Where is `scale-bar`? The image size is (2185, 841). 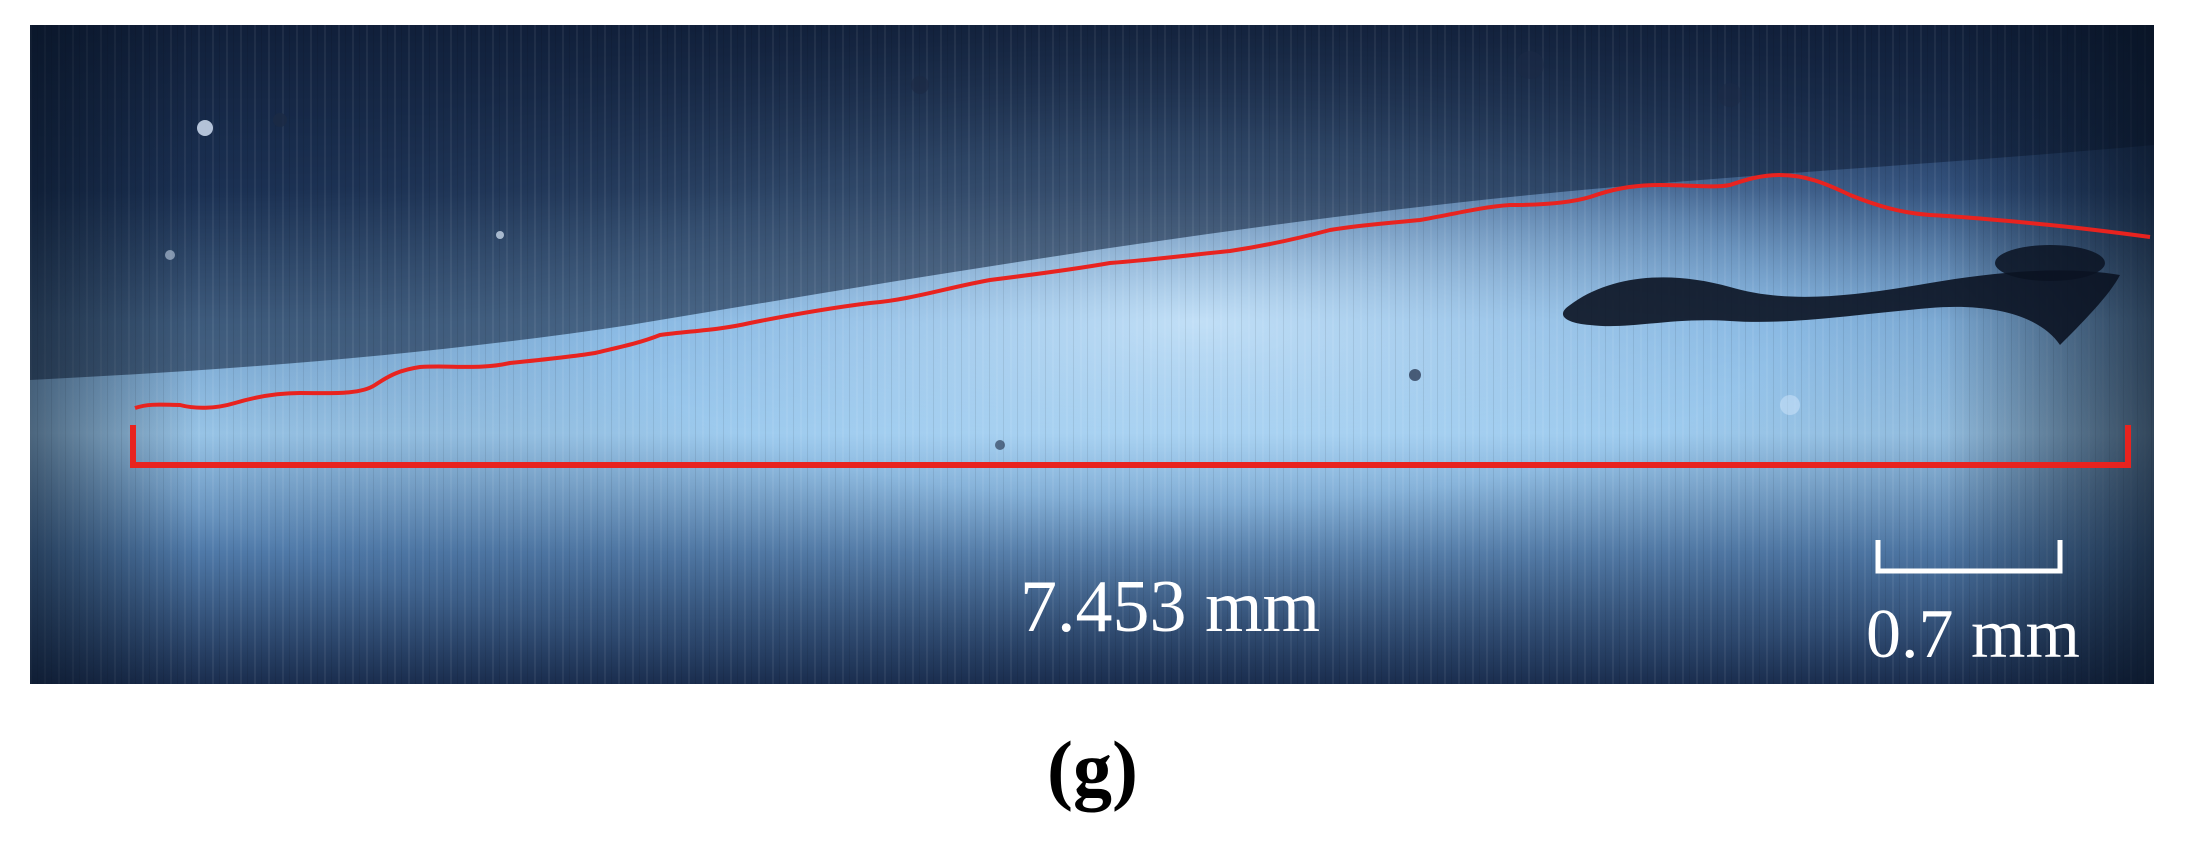
scale-bar is located at coordinates (1969, 557).